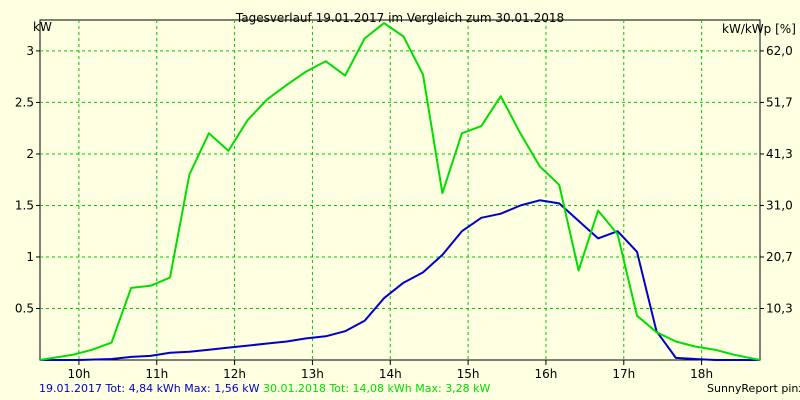  Describe the element at coordinates (753, 388) in the screenshot. I see `chart-credit: SunnyReport pinxit` at that location.